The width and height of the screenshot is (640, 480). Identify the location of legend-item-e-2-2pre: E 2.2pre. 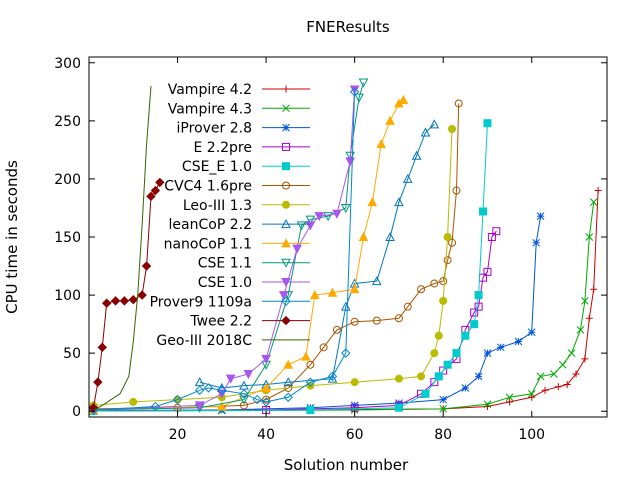
(251, 148).